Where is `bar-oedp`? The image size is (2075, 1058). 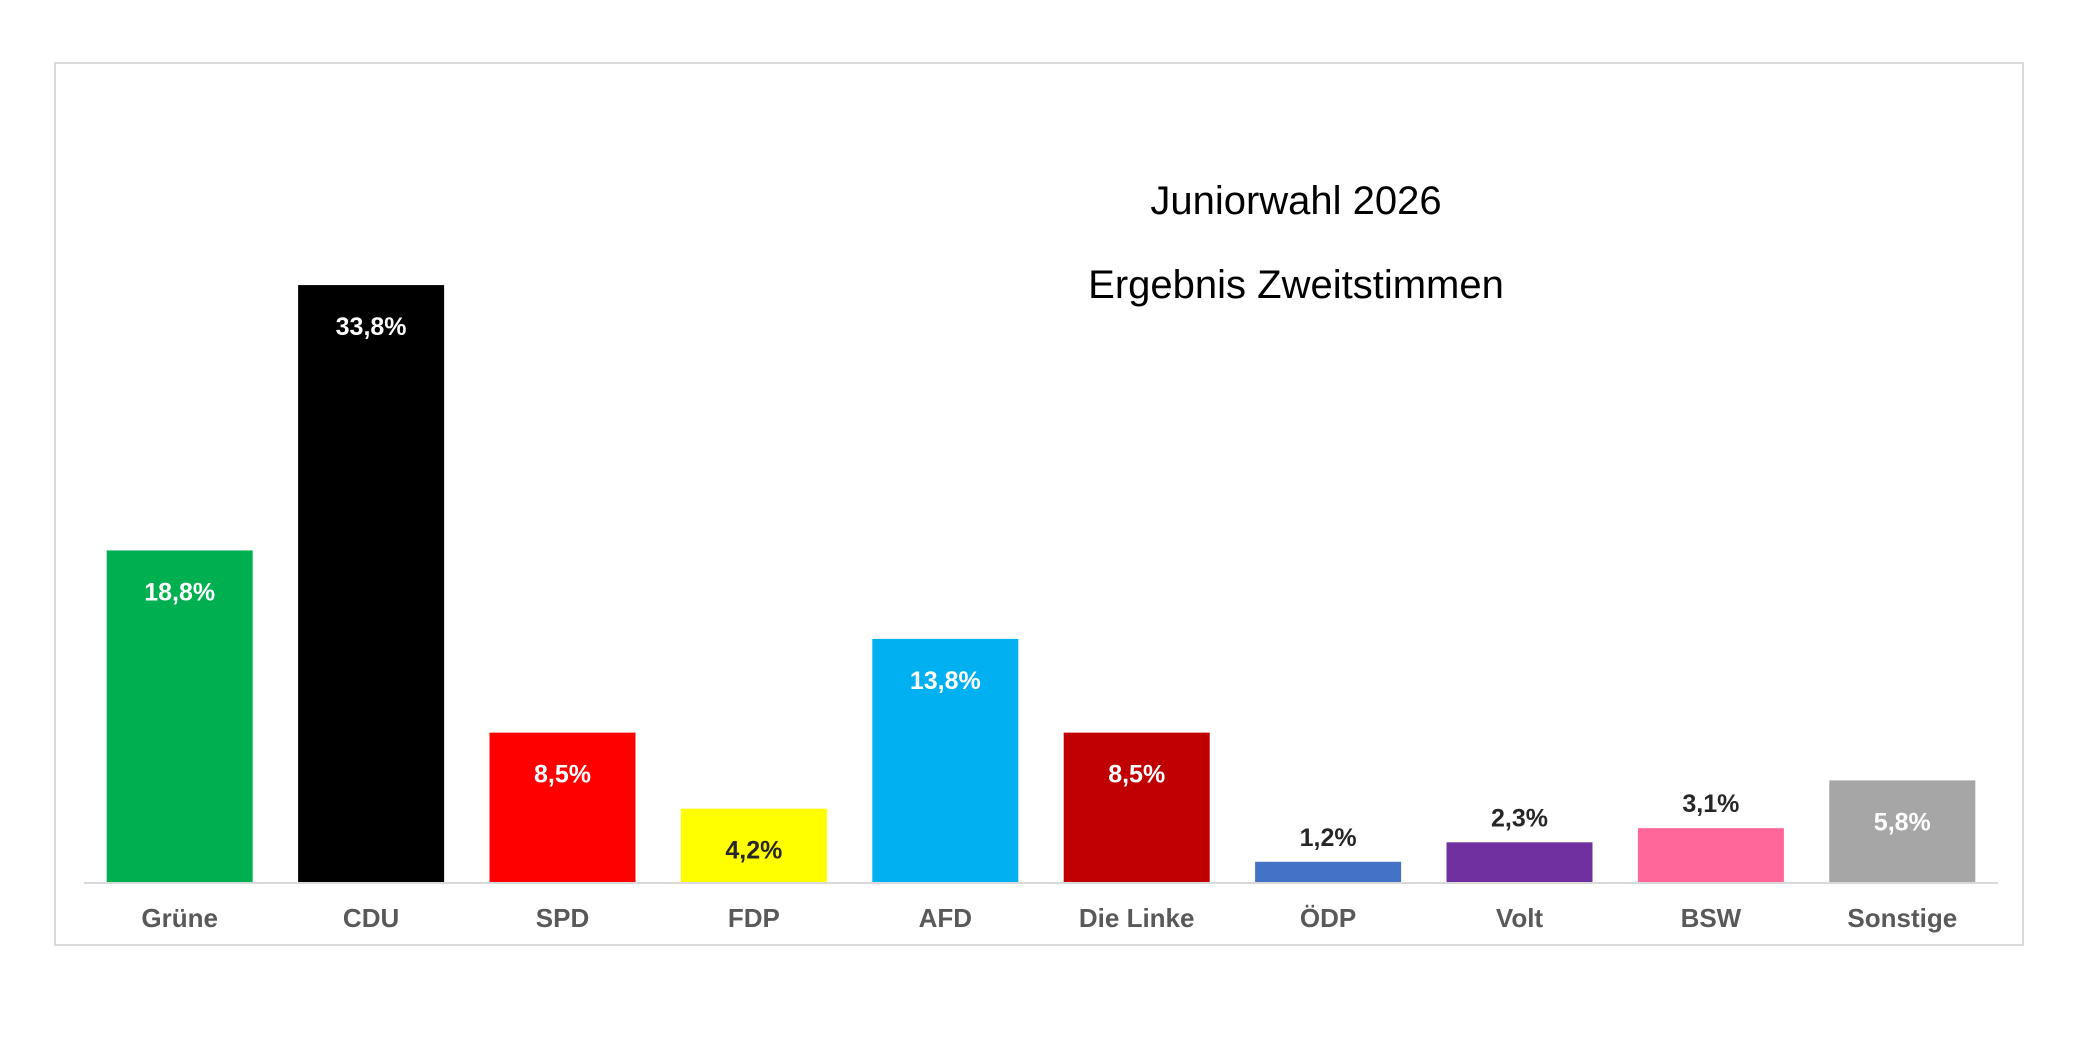
bar-oedp is located at coordinates (1328, 872).